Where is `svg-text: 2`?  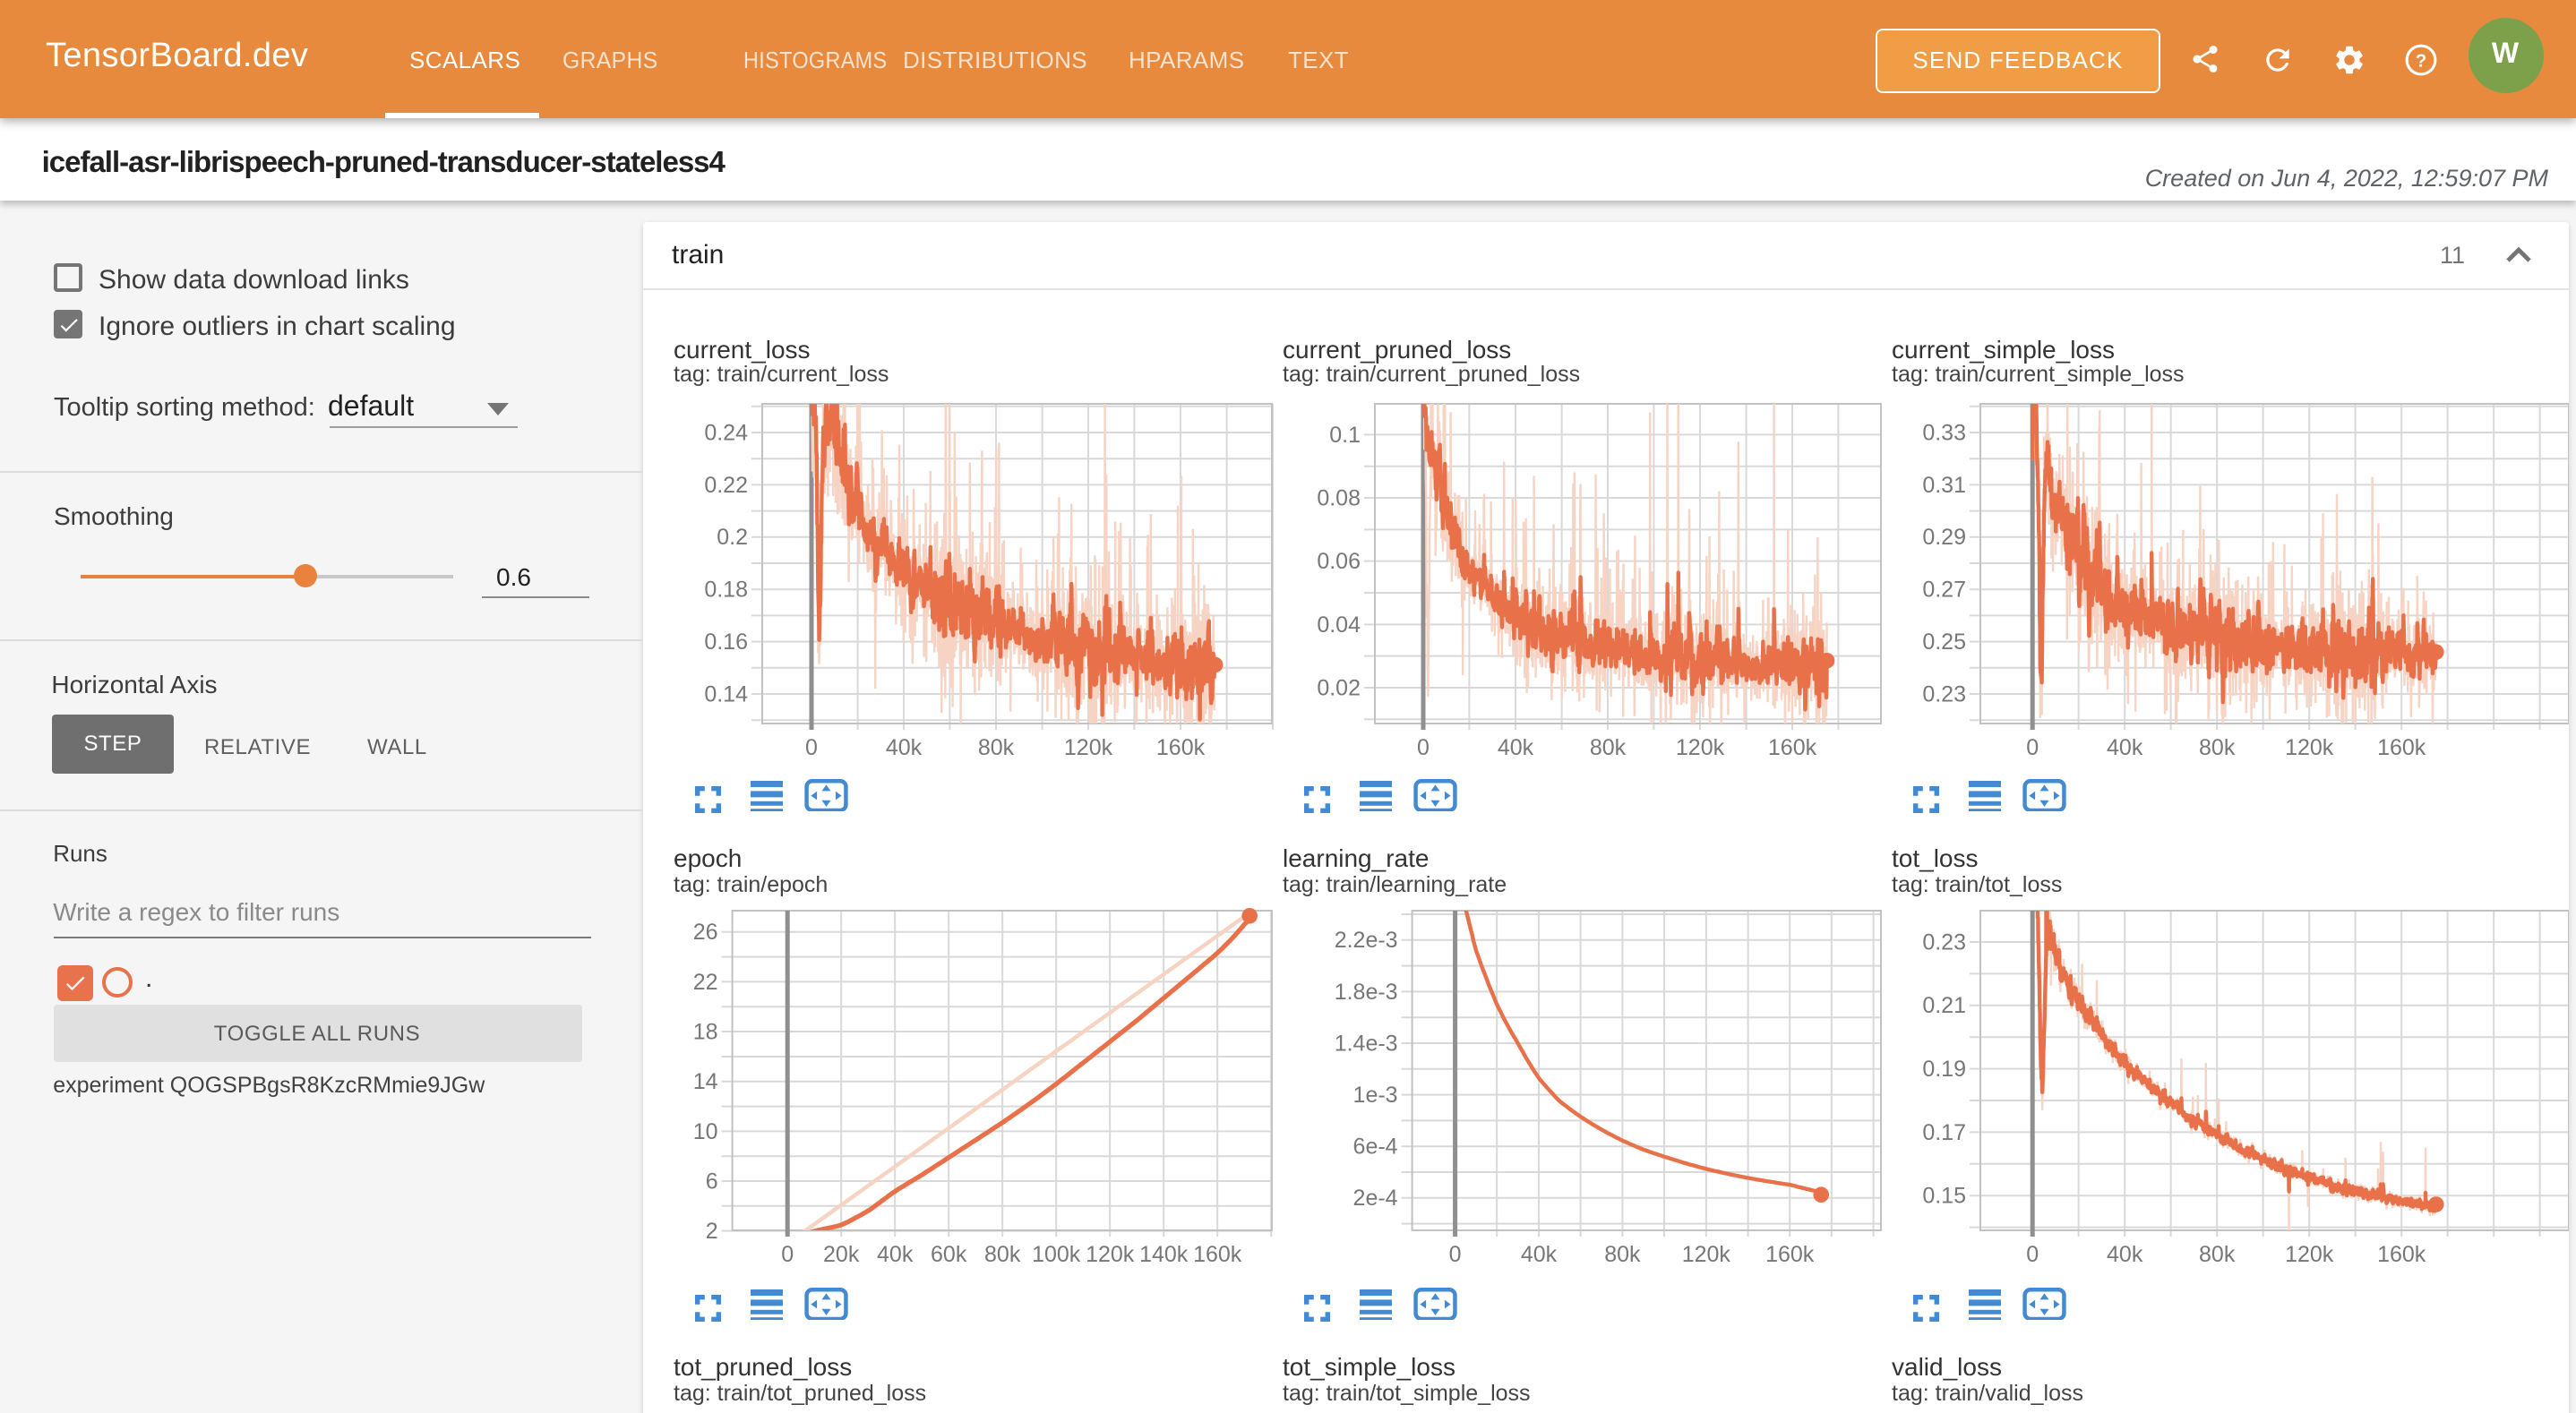
svg-text: 2 is located at coordinates (712, 1231).